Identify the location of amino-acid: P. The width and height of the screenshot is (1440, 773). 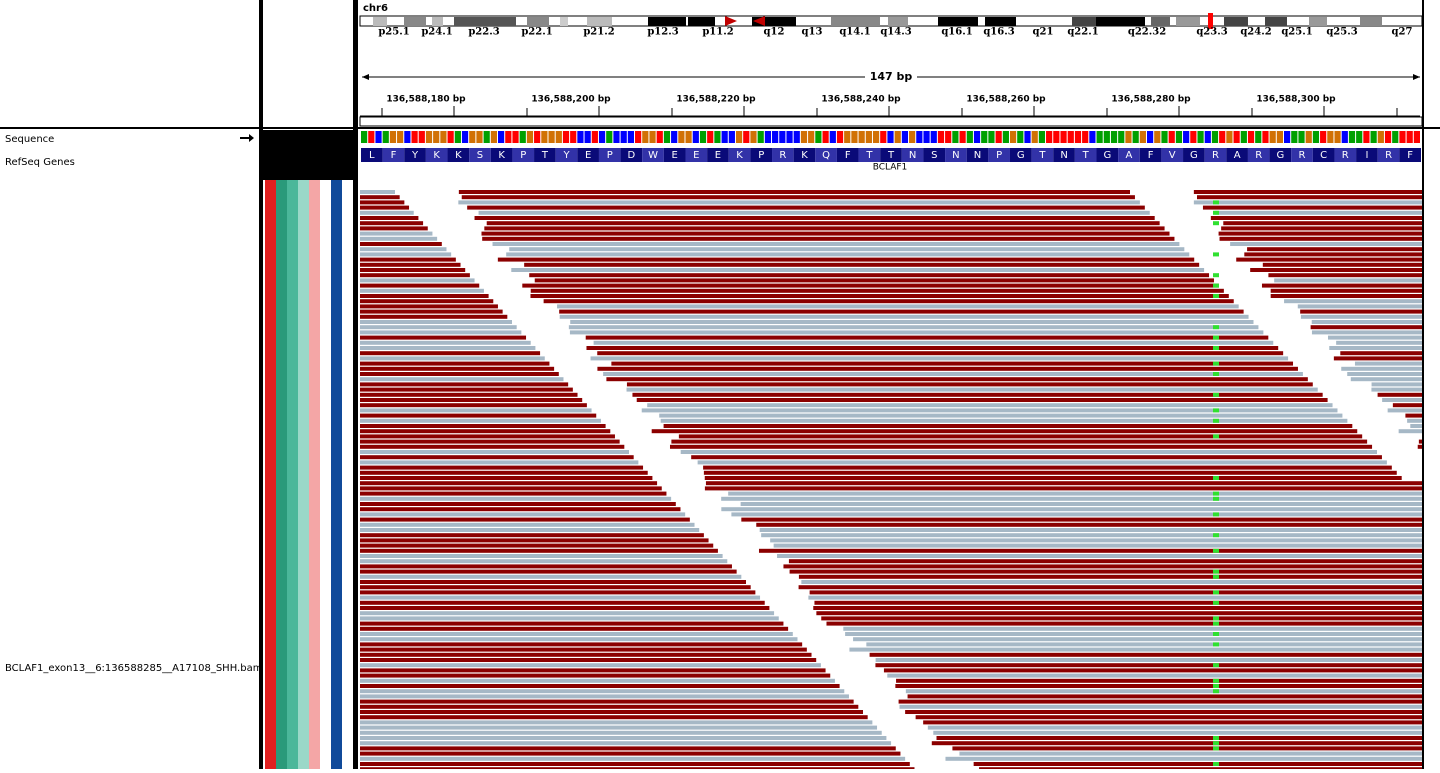
(999, 155).